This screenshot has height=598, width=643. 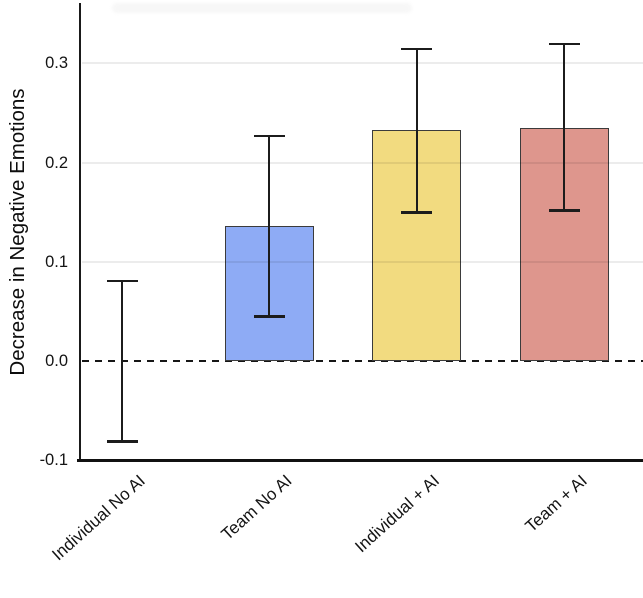 What do you see at coordinates (397, 514) in the screenshot?
I see `x-category-label: Individual + AI` at bounding box center [397, 514].